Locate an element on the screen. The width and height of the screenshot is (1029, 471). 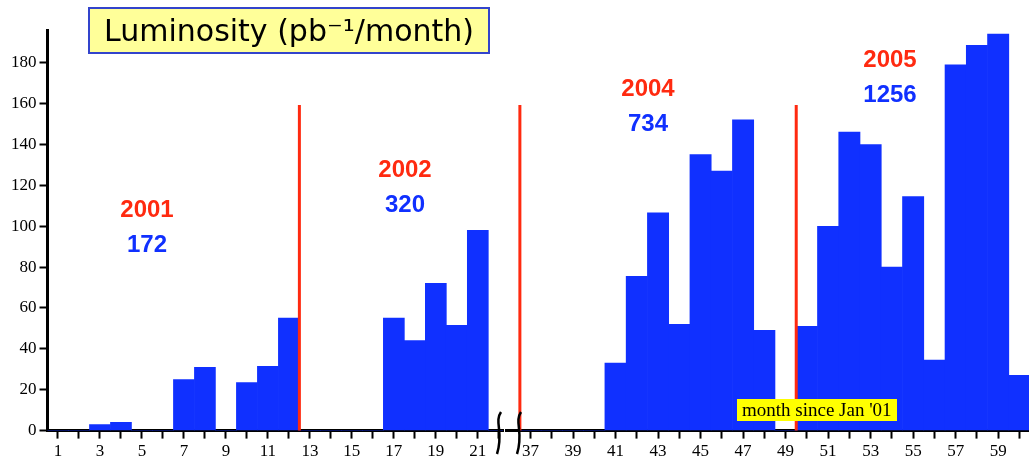
y-tick-label: 20 is located at coordinates (28, 389).